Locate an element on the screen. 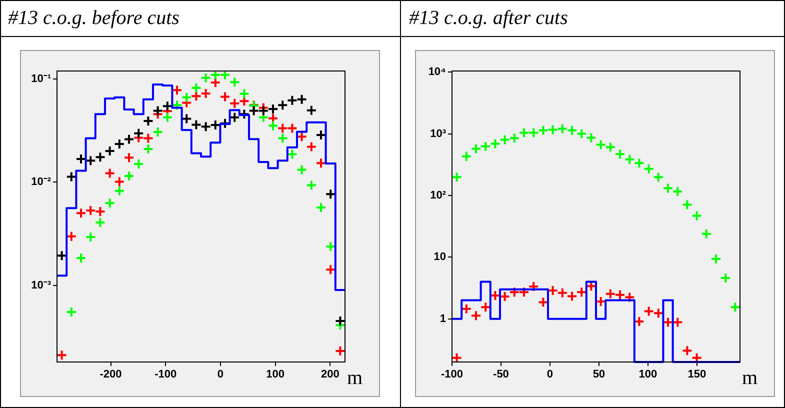 This screenshot has width=785, height=408. y-tick-label: 10⁴ is located at coordinates (437, 72).